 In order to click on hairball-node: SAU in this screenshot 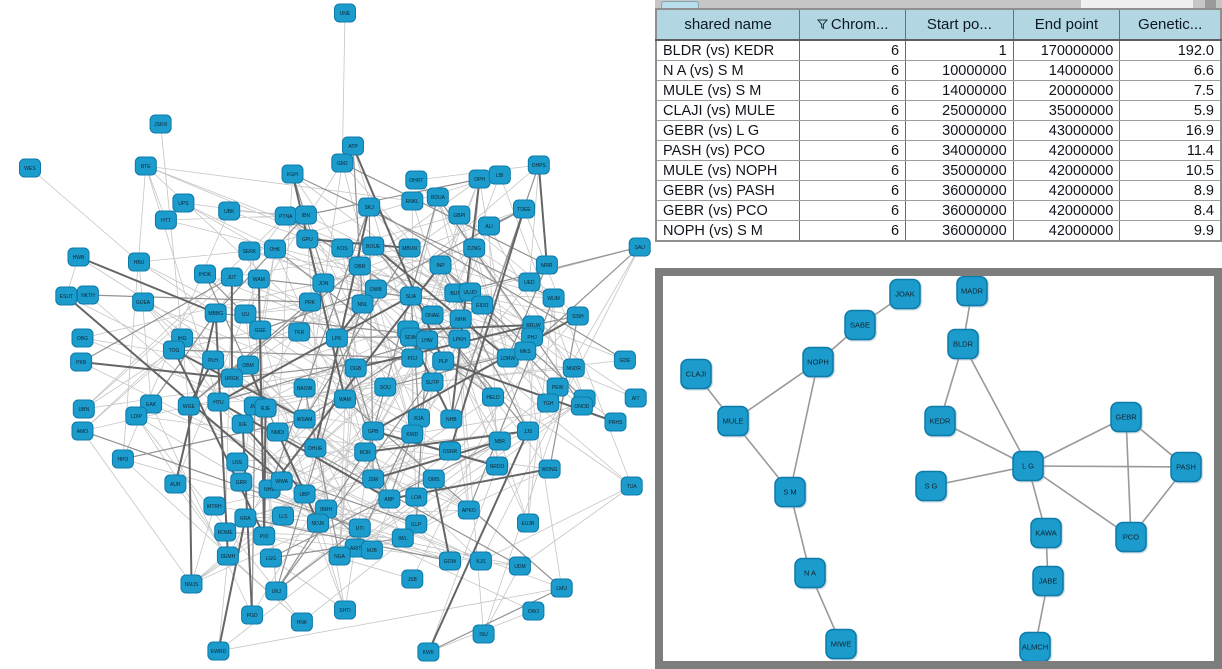, I will do `click(639, 247)`.